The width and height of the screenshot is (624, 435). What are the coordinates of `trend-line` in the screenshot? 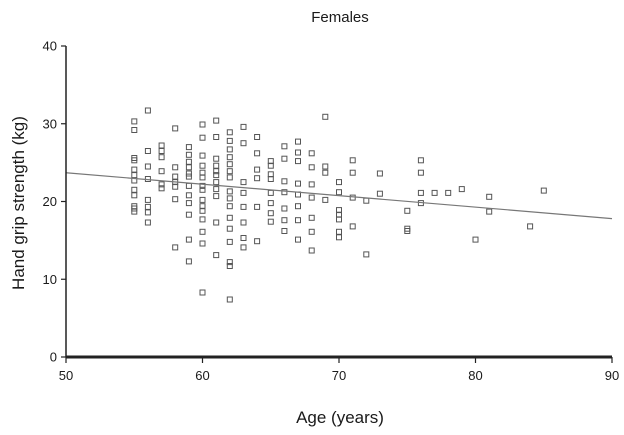 It's located at (339, 196).